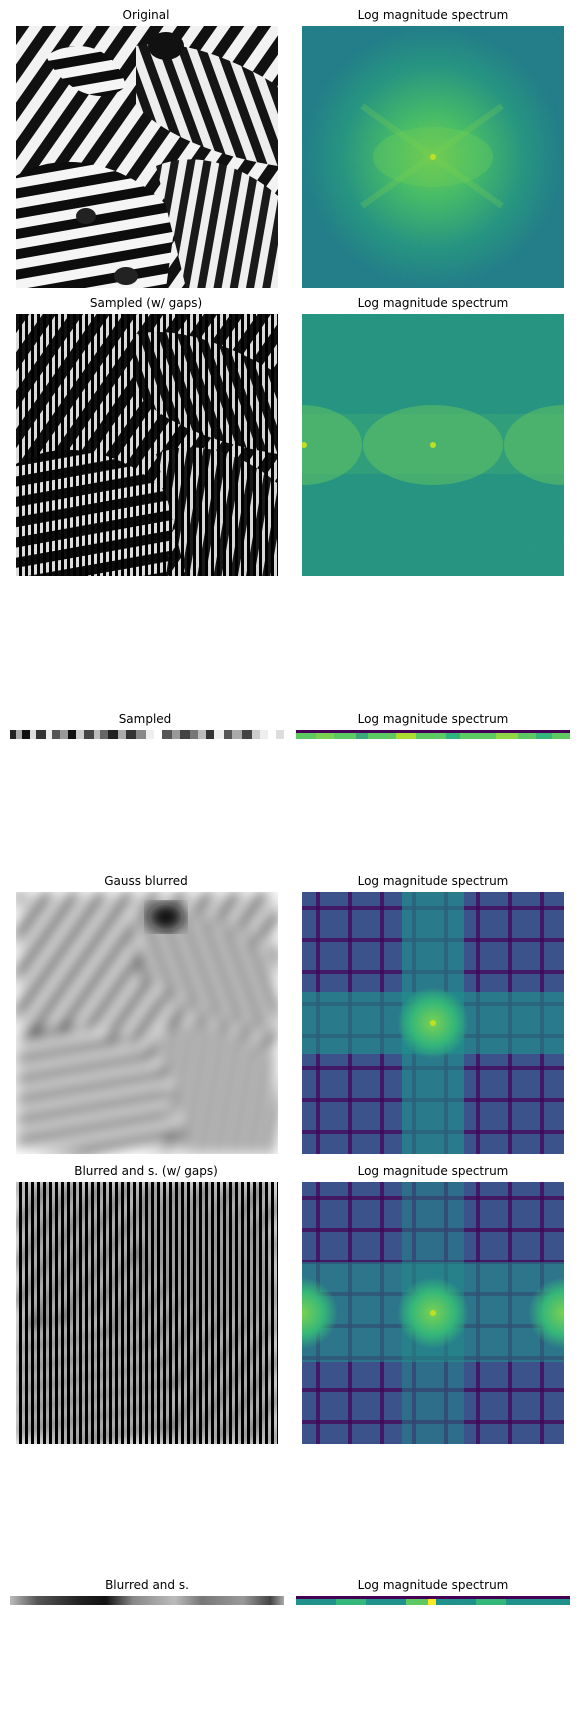 The width and height of the screenshot is (576, 1728). I want to click on panel-title-spectrum-3: Log magnitude spectrum, so click(433, 719).